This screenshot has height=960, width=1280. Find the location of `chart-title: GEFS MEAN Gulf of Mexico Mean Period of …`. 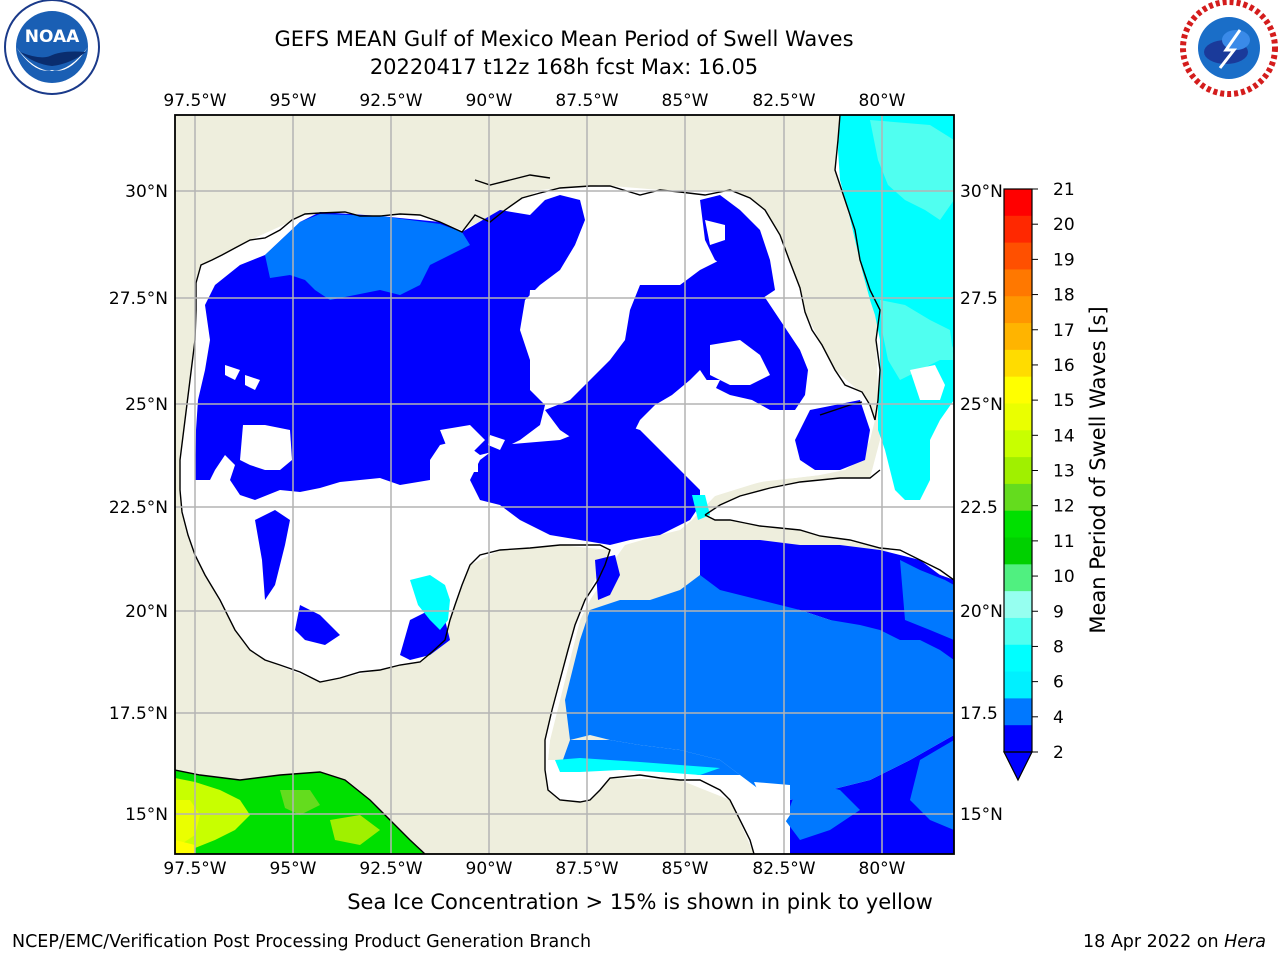

chart-title: GEFS MEAN Gulf of Mexico Mean Period of … is located at coordinates (564, 39).